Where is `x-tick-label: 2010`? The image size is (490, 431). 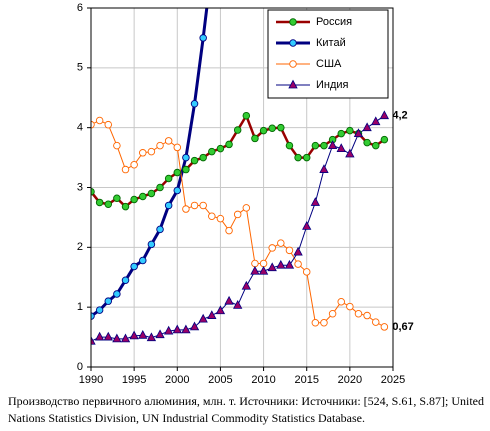 x-tick-label: 2010 is located at coordinates (263, 380).